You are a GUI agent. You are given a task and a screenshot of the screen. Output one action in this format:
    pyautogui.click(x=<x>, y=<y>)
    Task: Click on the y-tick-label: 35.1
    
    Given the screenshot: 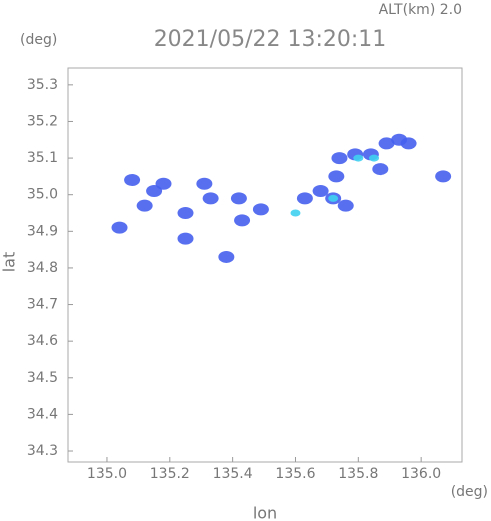 What is the action you would take?
    pyautogui.click(x=42, y=158)
    